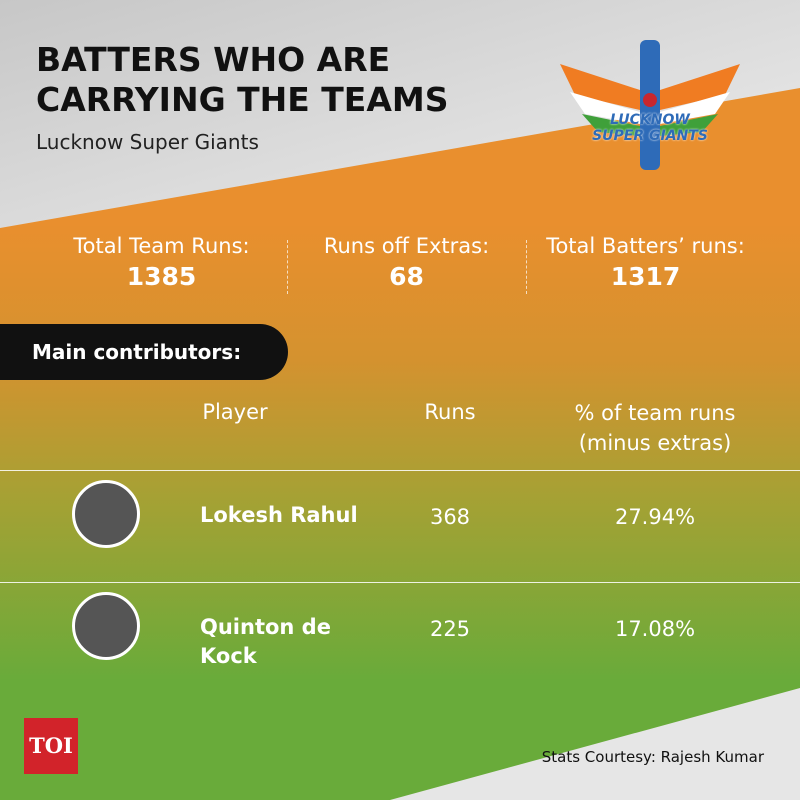 The image size is (800, 800). I want to click on stat-value: 1385, so click(161, 276).